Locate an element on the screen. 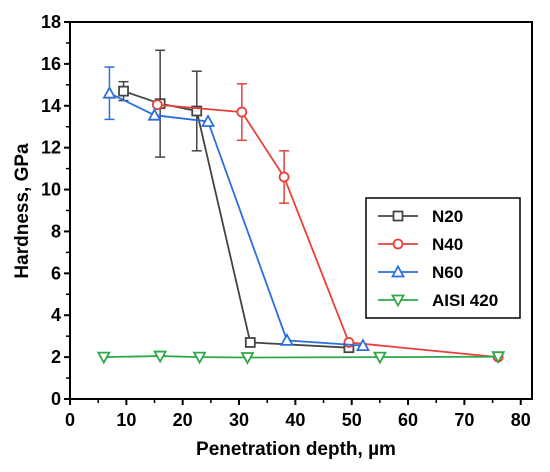 This screenshot has height=472, width=550. legend: N20 N40 N60 AISI 420 is located at coordinates (443, 258).